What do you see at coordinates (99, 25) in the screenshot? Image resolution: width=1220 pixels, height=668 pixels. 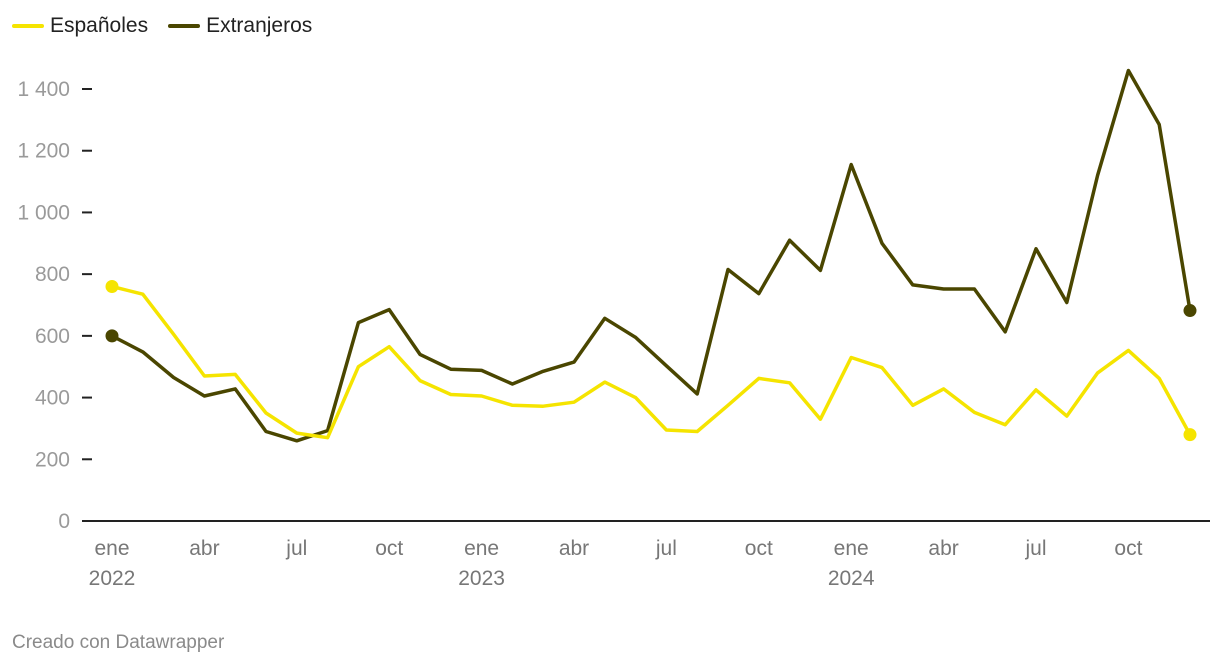 I see `legend-label-espanoles: Españoles` at bounding box center [99, 25].